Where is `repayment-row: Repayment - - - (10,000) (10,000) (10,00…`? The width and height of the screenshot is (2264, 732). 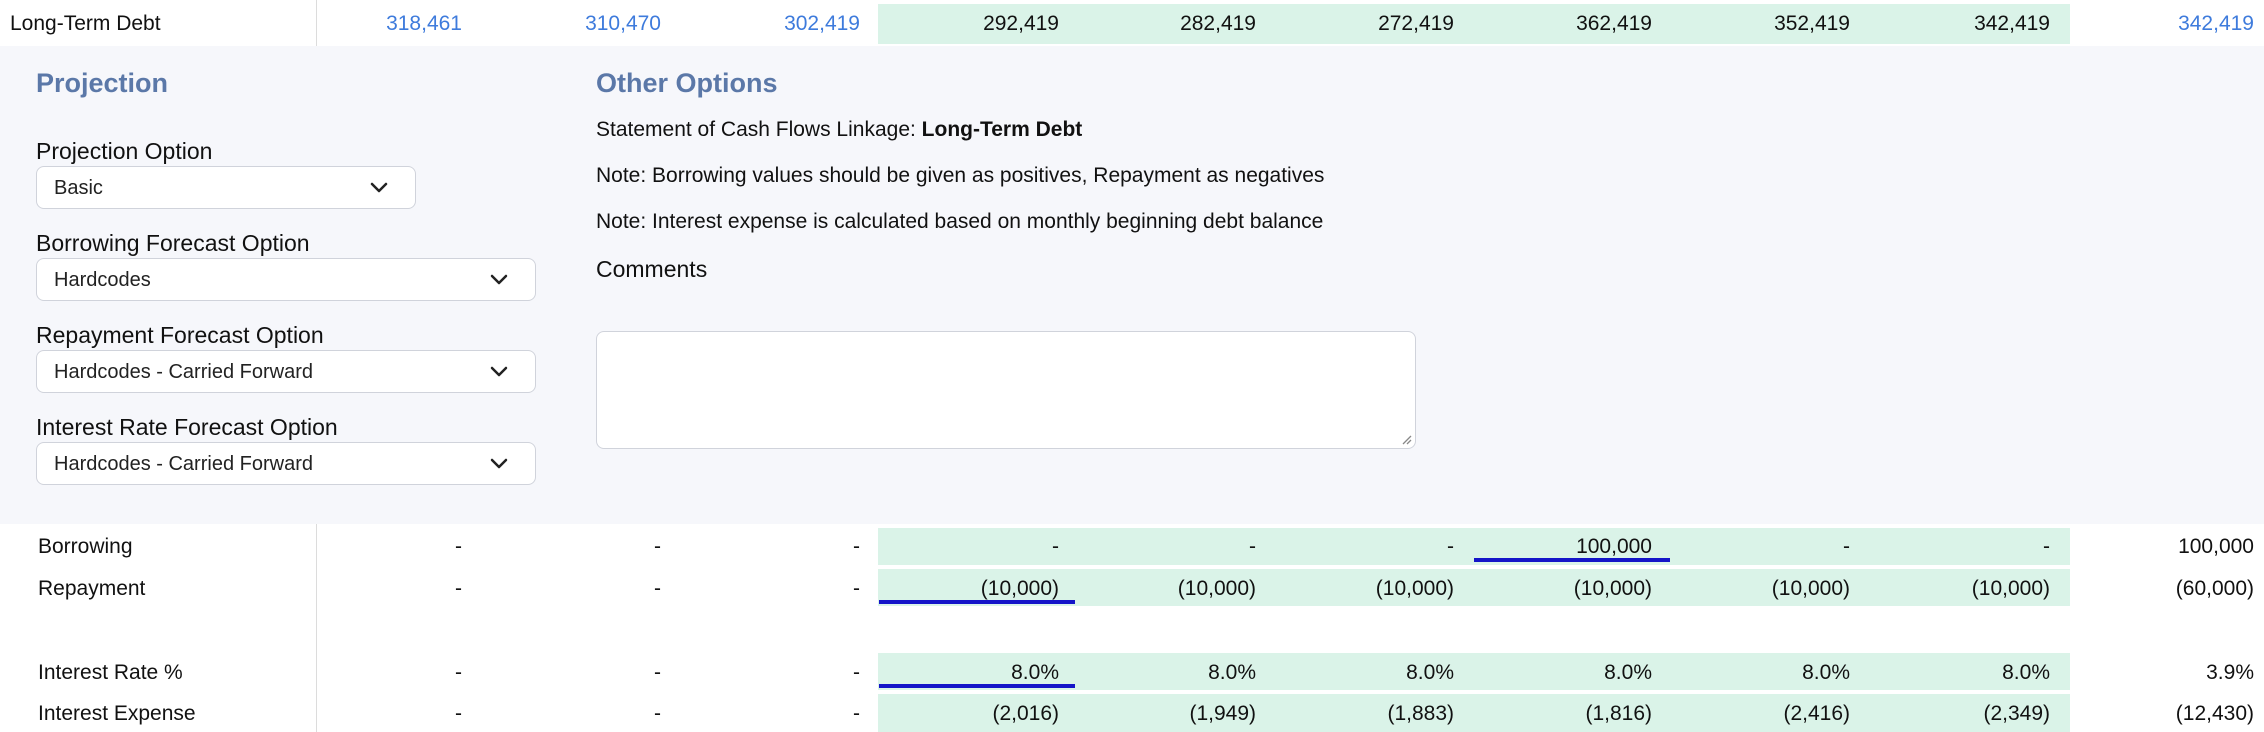 repayment-row: Repayment - - - (10,000) (10,000) (10,00… is located at coordinates (1132, 588).